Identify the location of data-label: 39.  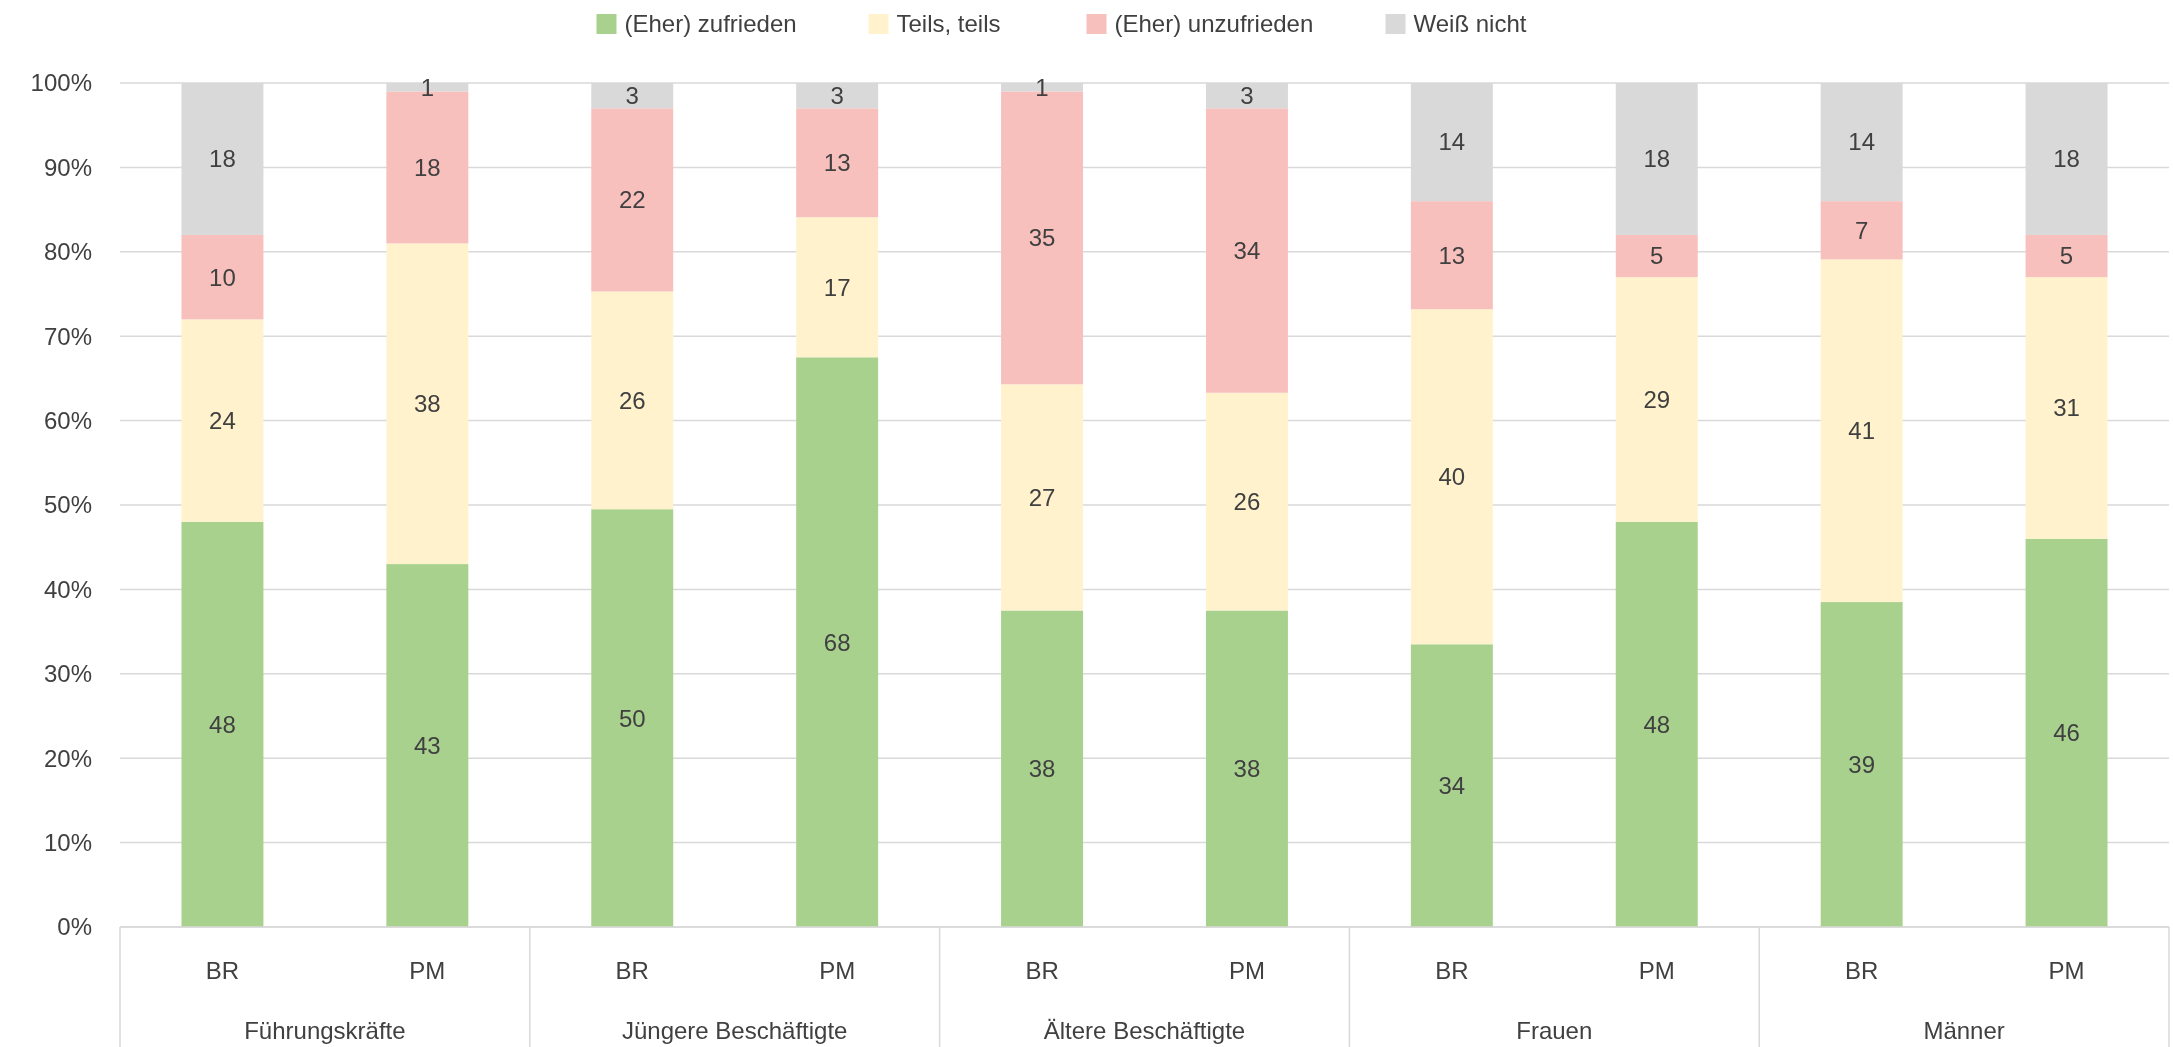
(1861, 764).